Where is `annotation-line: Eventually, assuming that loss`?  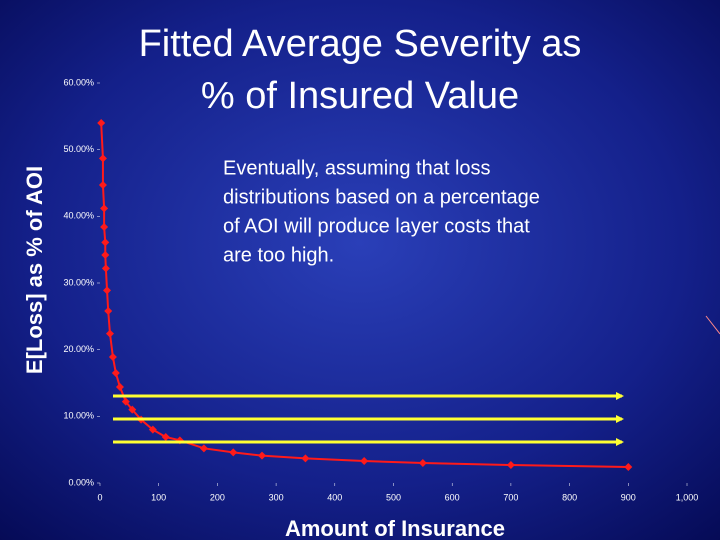 annotation-line: Eventually, assuming that loss is located at coordinates (357, 168).